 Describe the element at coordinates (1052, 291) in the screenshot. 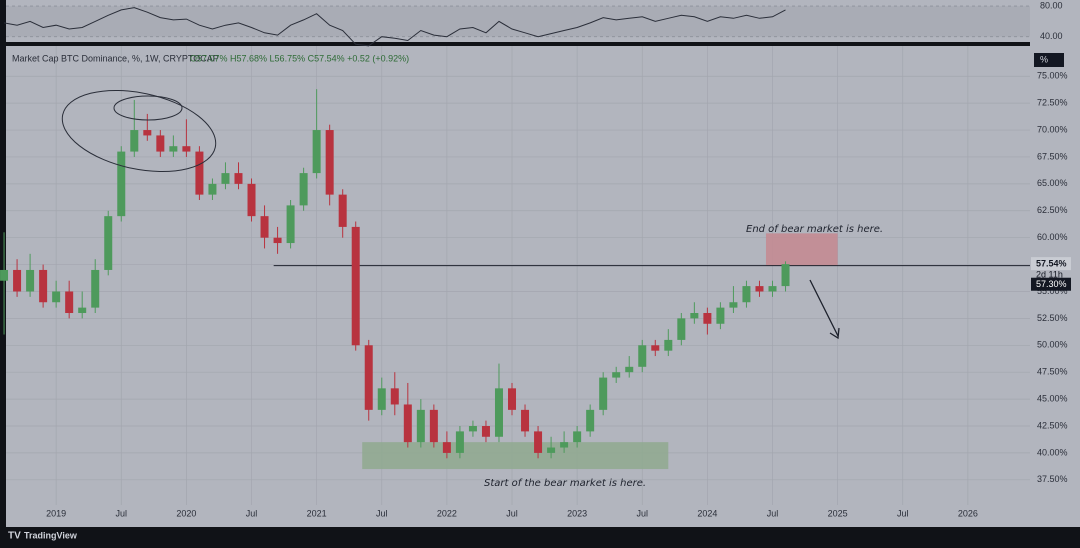

I see `y-tick-label: 55.00%` at that location.